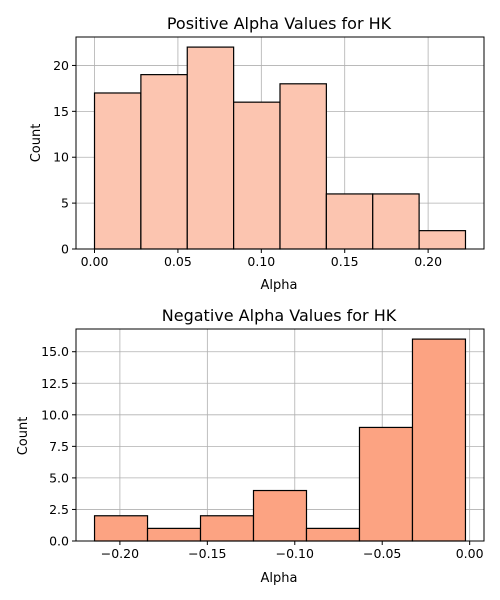 The height and width of the screenshot is (600, 500). I want to click on x-tick-label: 0.10, so click(261, 261).